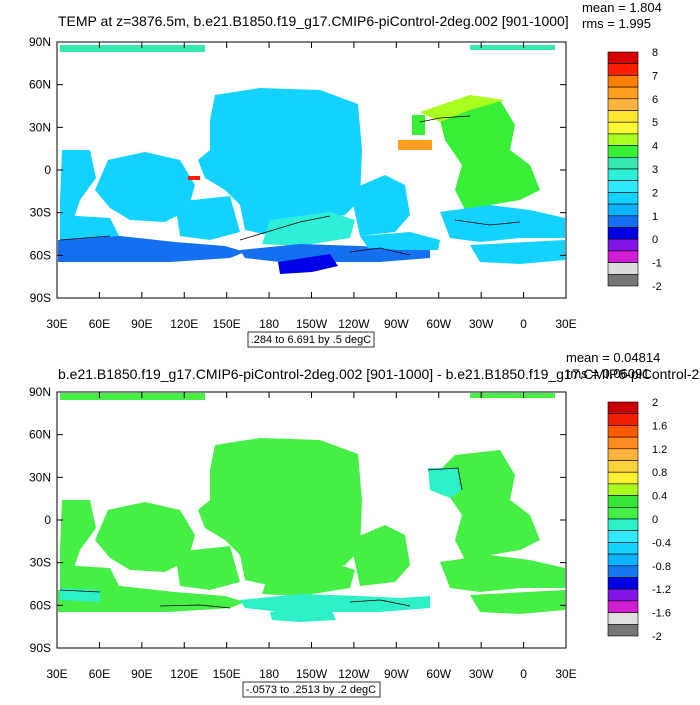 This screenshot has width=700, height=705. Describe the element at coordinates (184, 324) in the screenshot. I see `top-x-tick-label: 120E` at that location.